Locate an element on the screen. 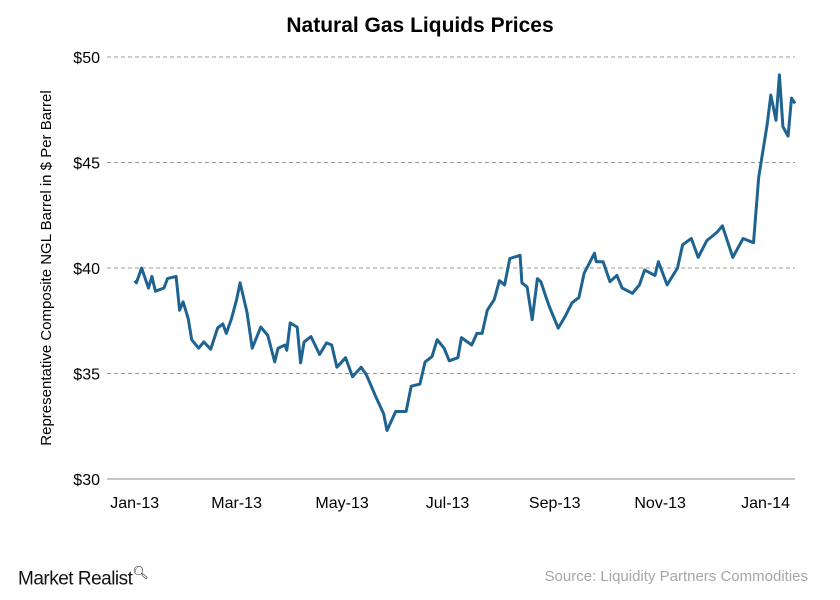  y-tick-label: $40 is located at coordinates (86, 269).